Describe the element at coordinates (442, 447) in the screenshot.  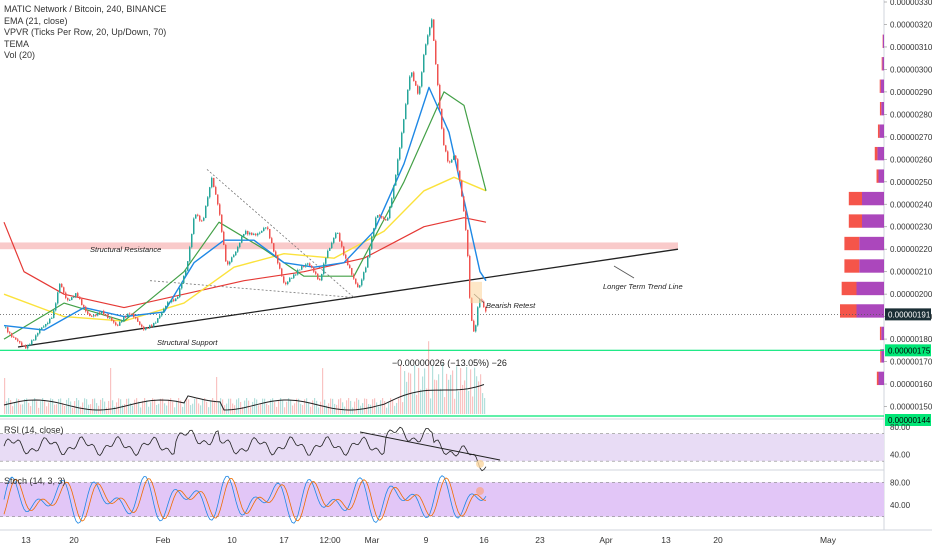
I see `rsi-band` at that location.